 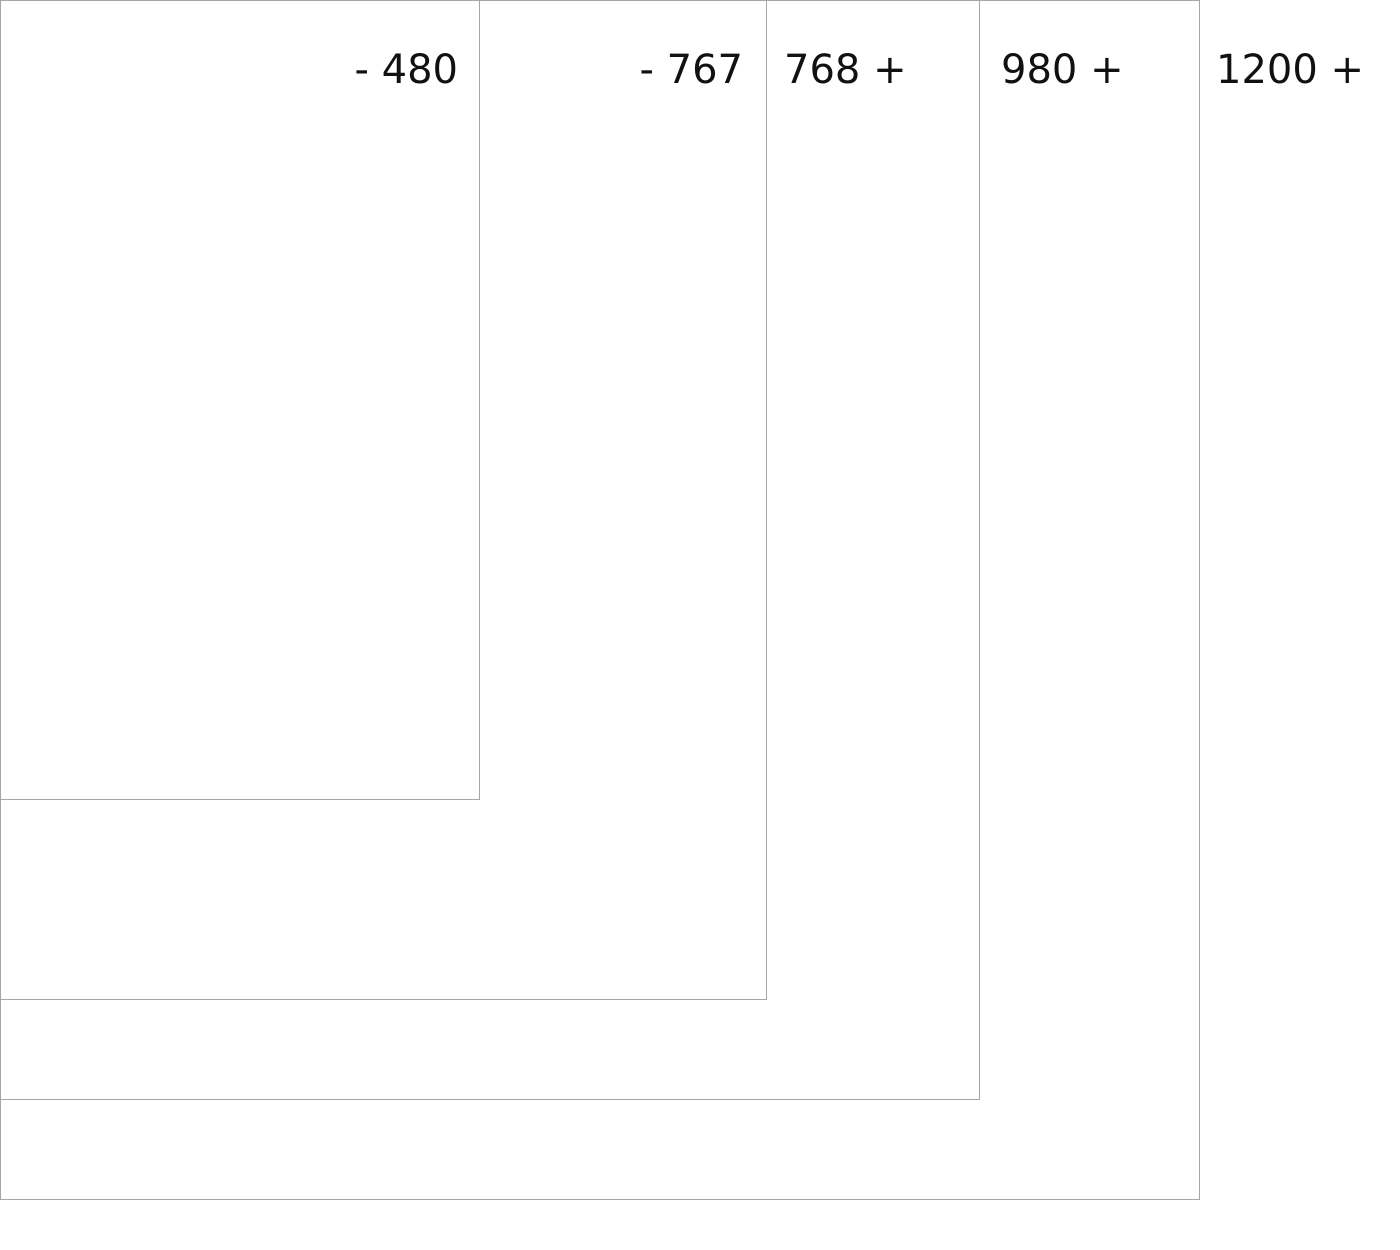 What do you see at coordinates (692, 70) in the screenshot?
I see `breakpoint-label-max-767: - 767` at bounding box center [692, 70].